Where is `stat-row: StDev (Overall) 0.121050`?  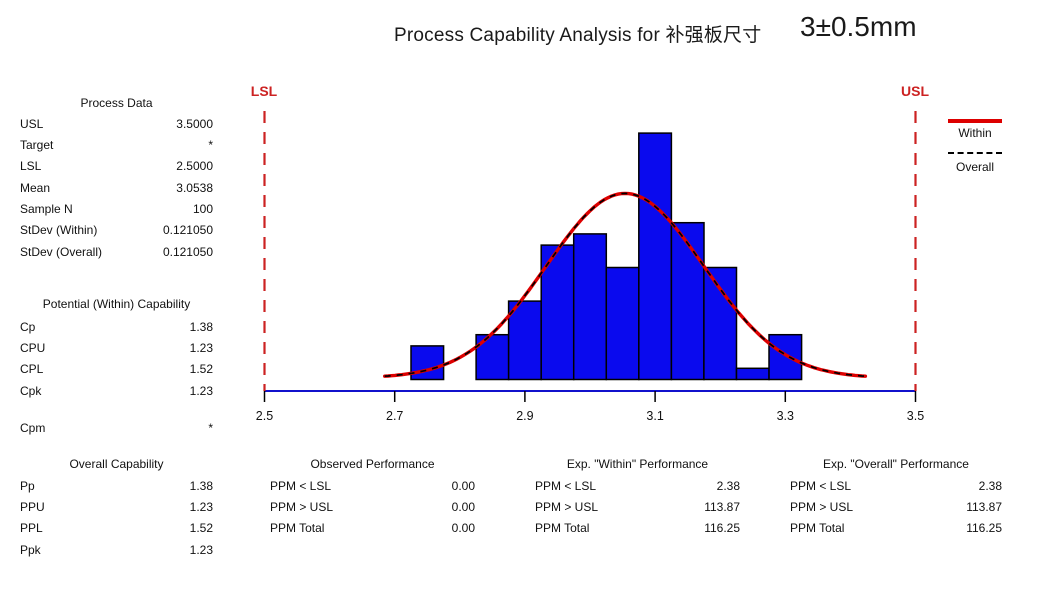
stat-row: StDev (Overall) 0.121050 is located at coordinates (116, 251).